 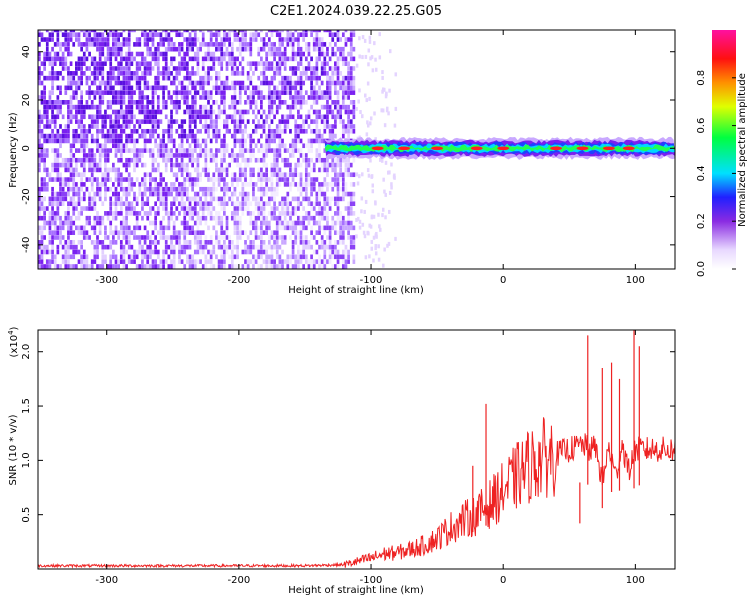 What do you see at coordinates (476, 148) in the screenshot?
I see `signal-hotspot` at bounding box center [476, 148].